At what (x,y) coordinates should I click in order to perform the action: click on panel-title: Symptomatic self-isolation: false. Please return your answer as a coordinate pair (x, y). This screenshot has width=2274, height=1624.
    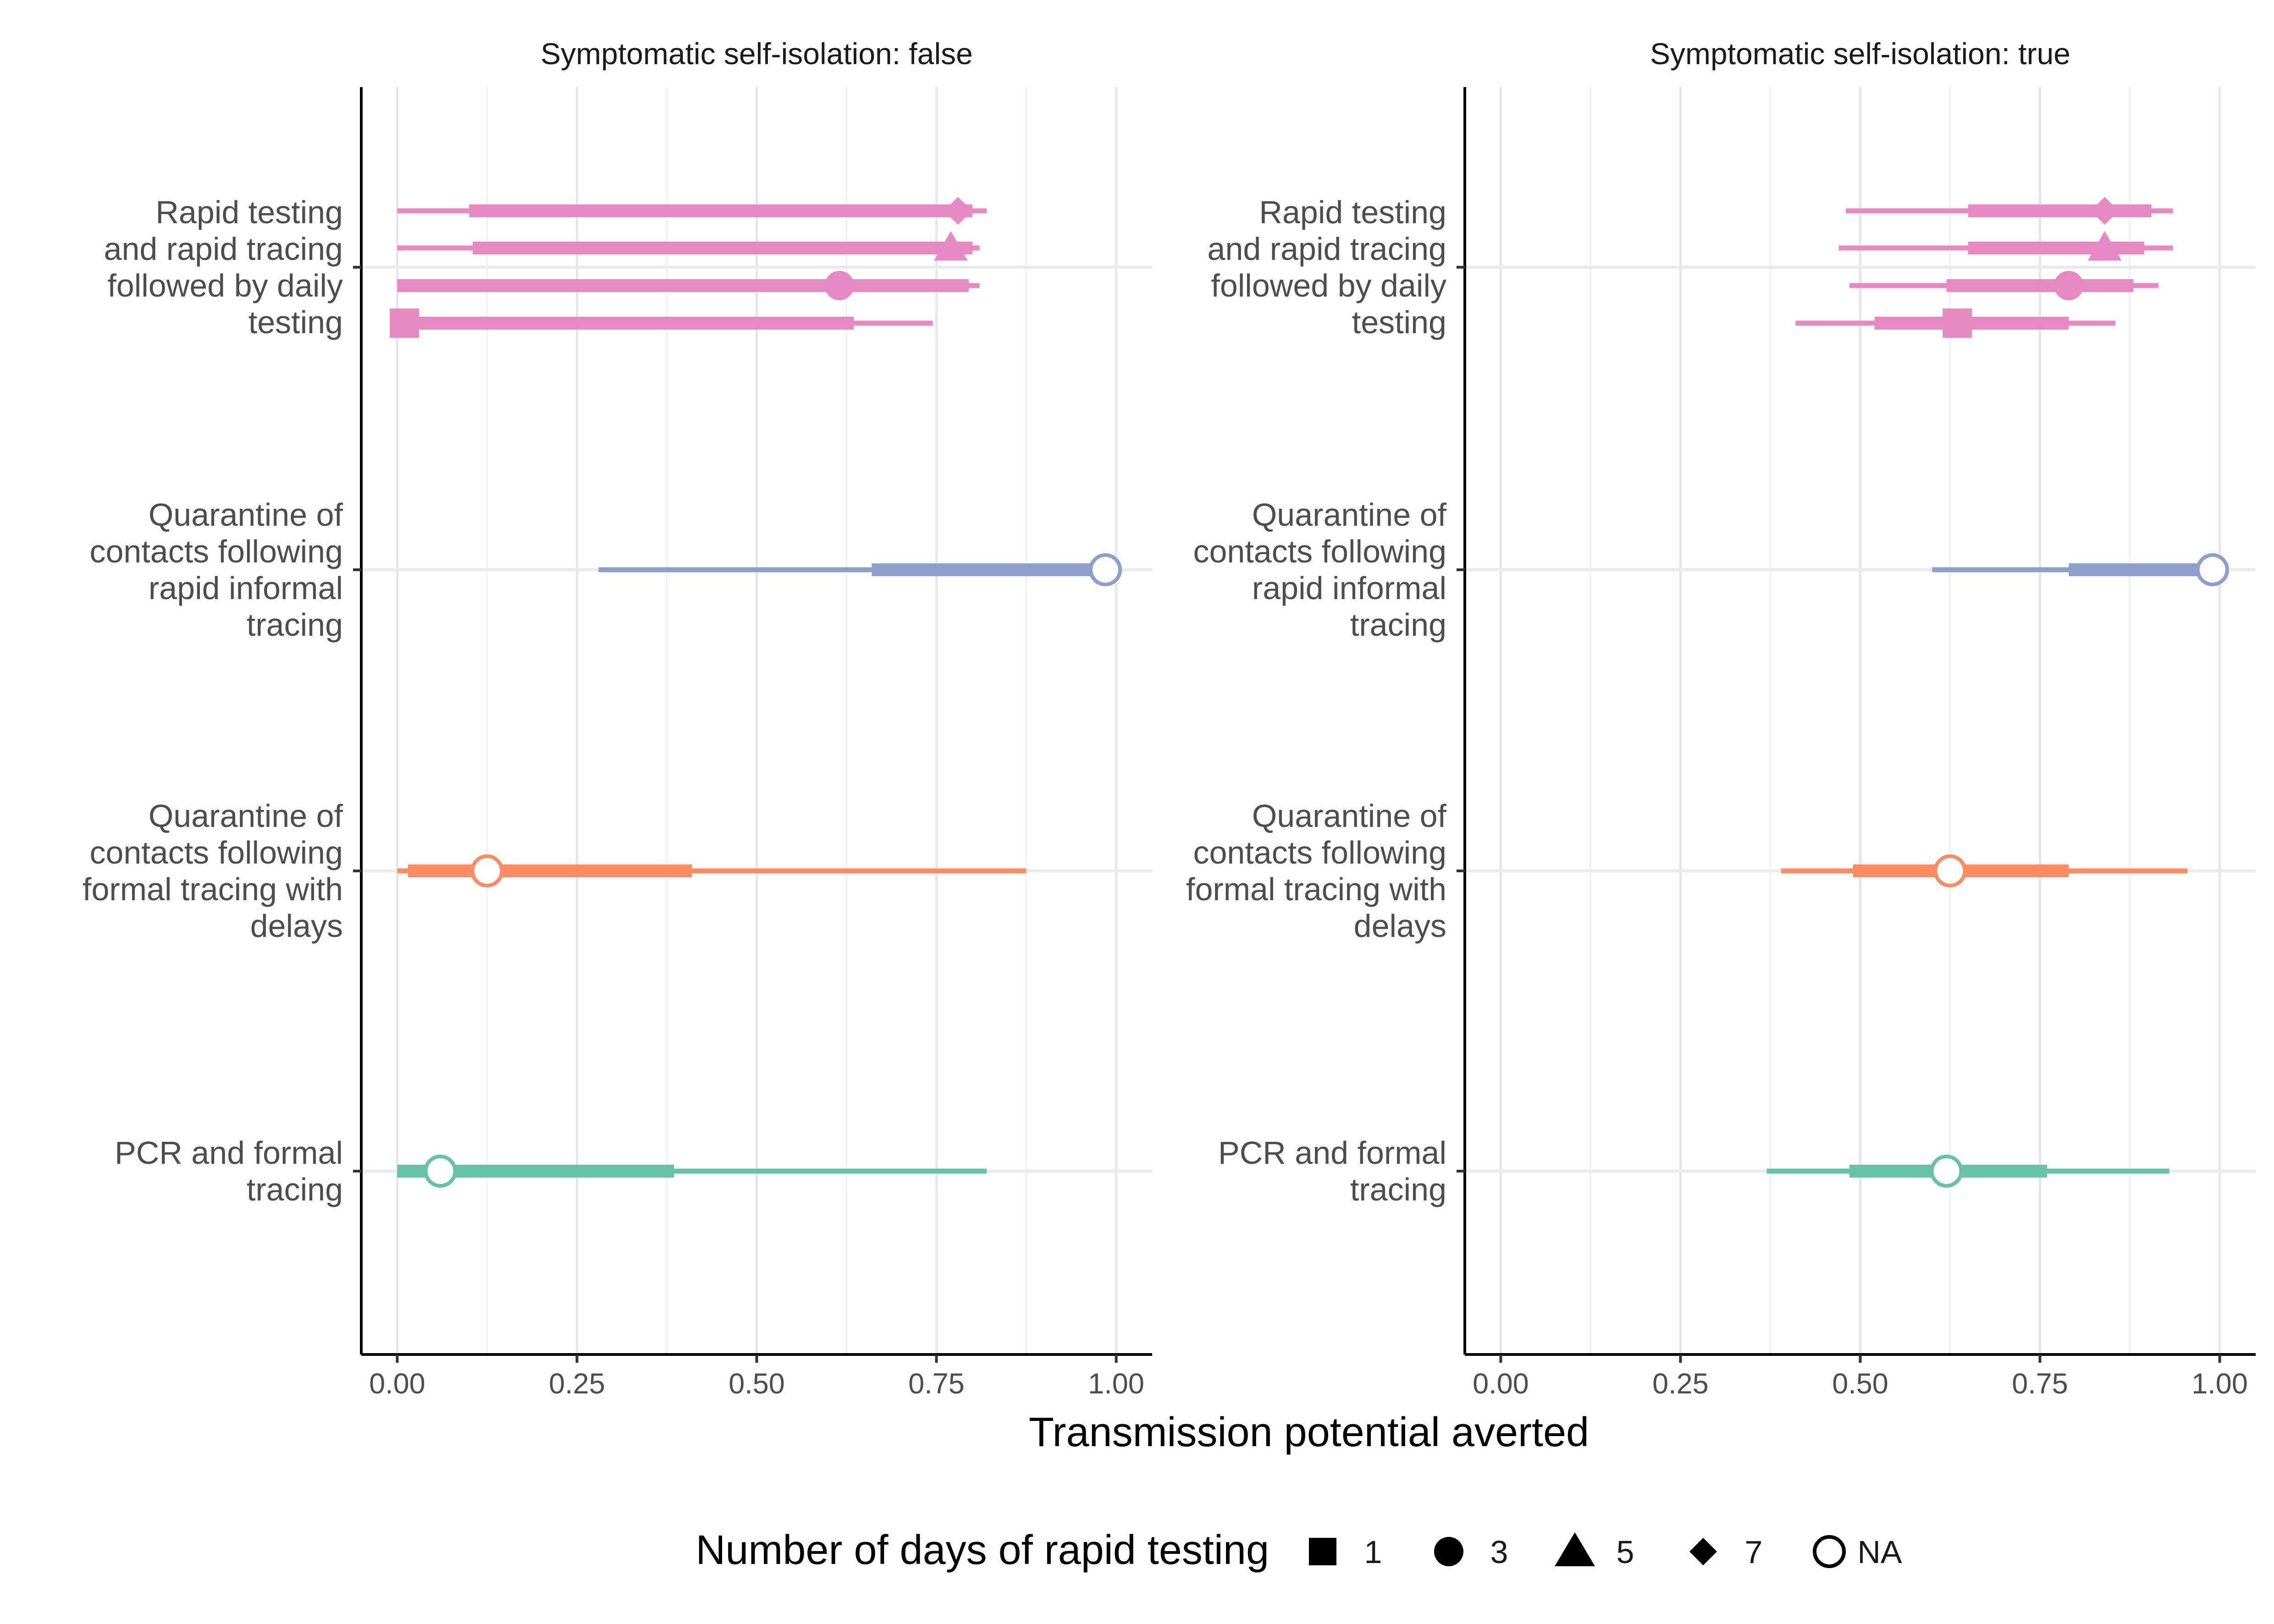
    Looking at the image, I should click on (757, 54).